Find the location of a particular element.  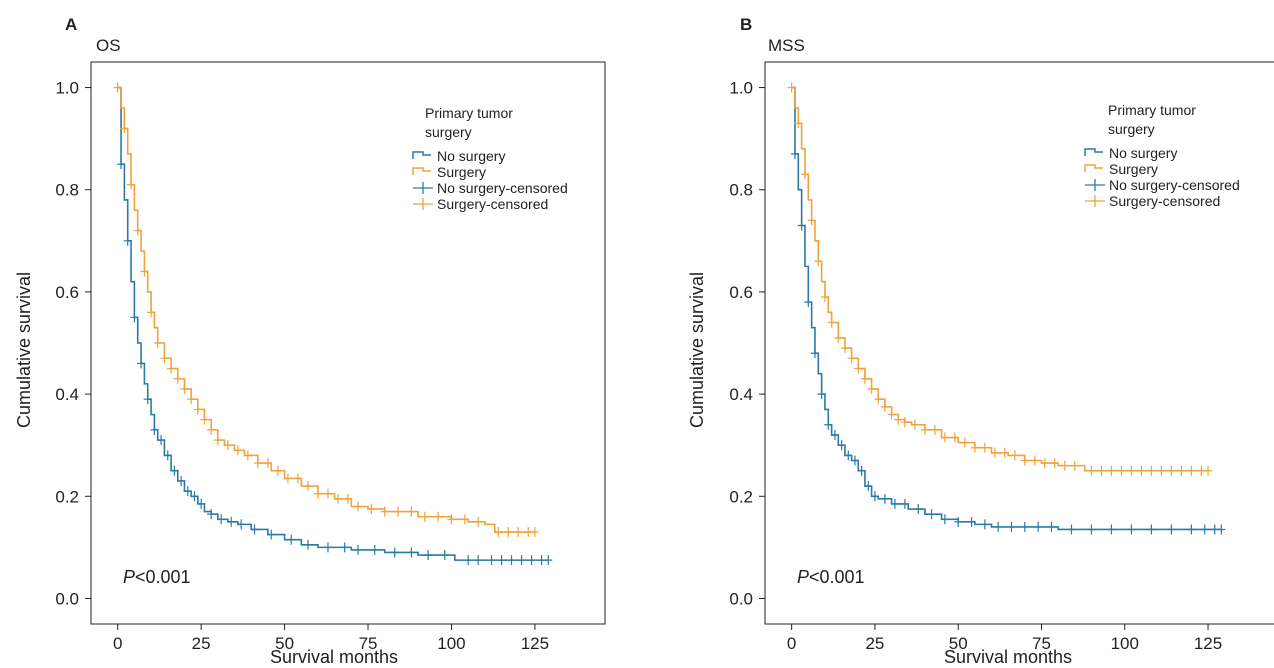

panel-b-legend-surgery-censored-swatch is located at coordinates (1095, 201).